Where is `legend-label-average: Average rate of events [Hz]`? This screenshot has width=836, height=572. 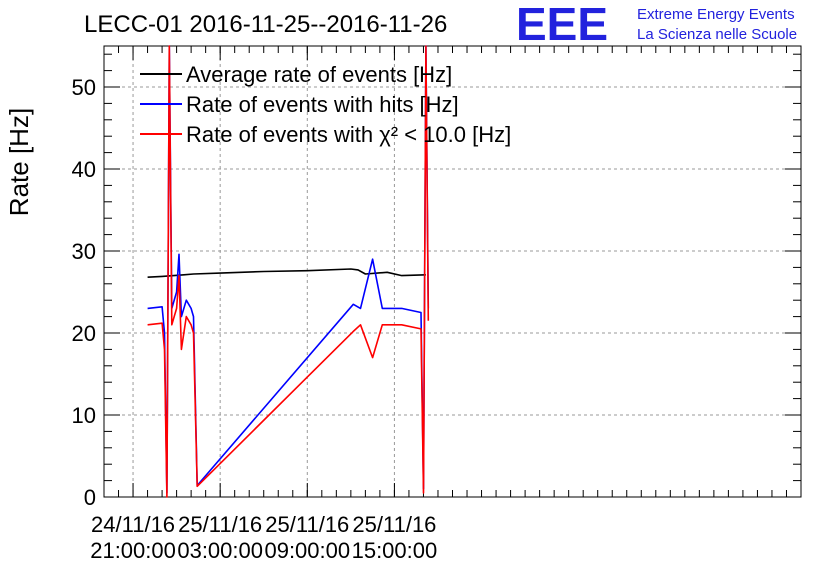
legend-label-average: Average rate of events [Hz] is located at coordinates (319, 74).